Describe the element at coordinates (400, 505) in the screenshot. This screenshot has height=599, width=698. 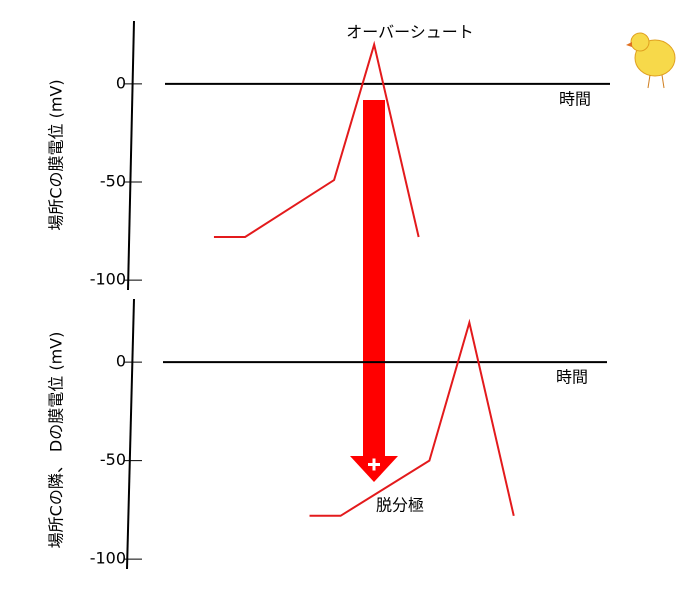
I see `annotation: 脱分極` at that location.